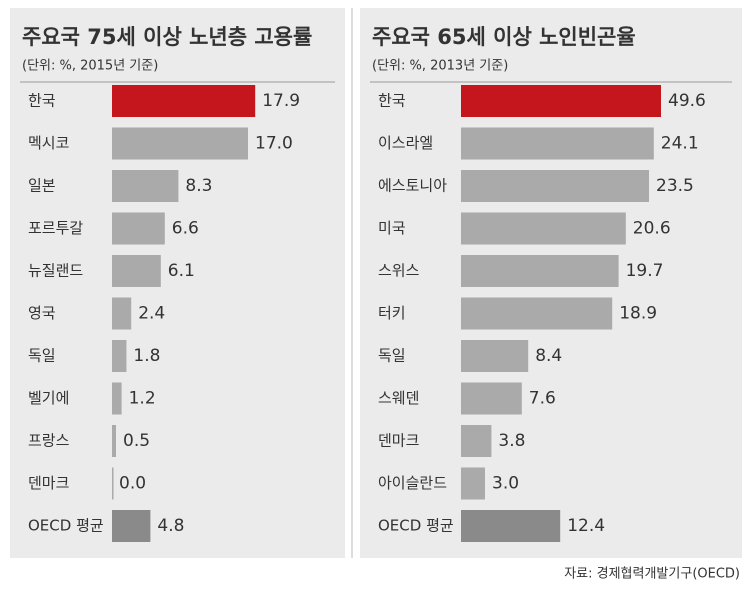 The height and width of the screenshot is (592, 752). What do you see at coordinates (167, 37) in the screenshot?
I see `chart-title: 주요국 75세 이상 노년층 고용률` at bounding box center [167, 37].